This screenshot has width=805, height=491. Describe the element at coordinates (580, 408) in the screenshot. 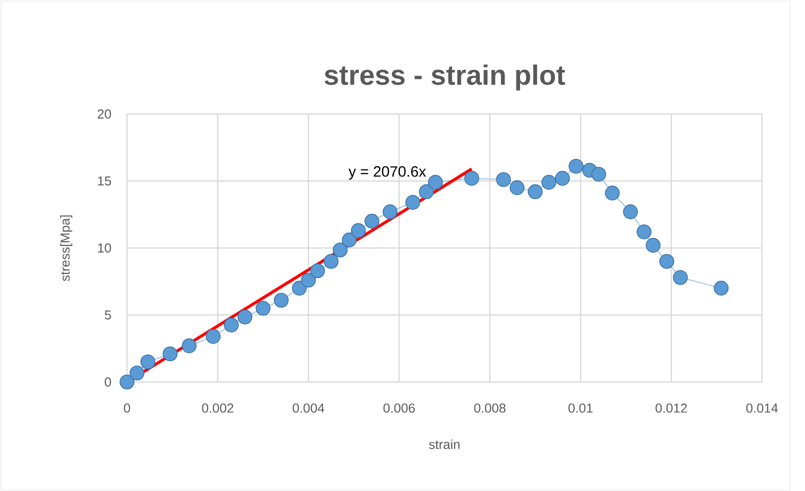

I see `x-tick-label: 0.01` at that location.